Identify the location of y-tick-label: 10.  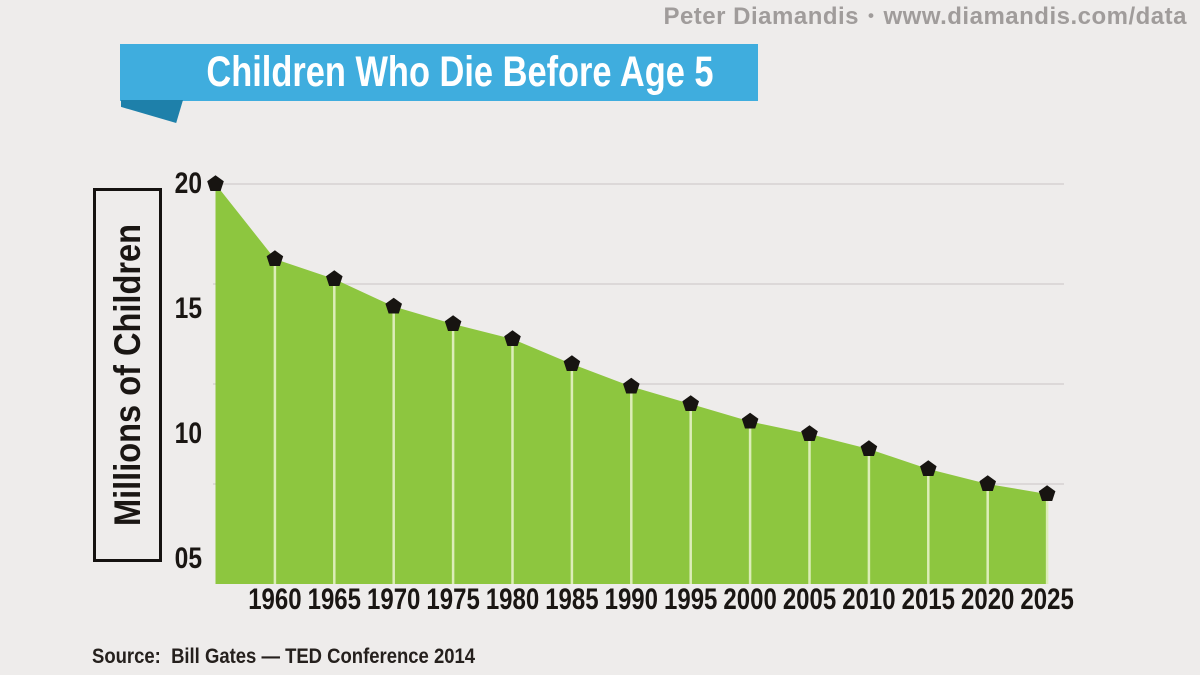
(188, 433).